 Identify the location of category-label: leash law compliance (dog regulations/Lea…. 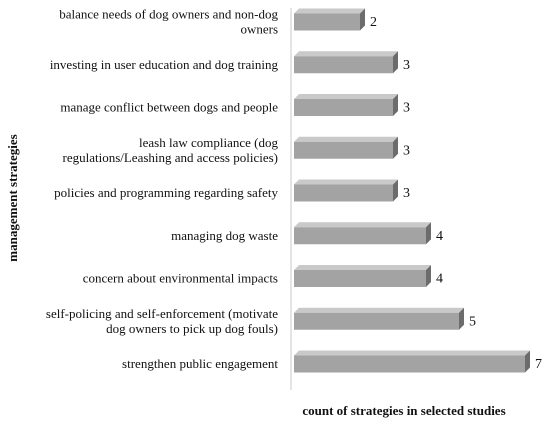
(170, 150).